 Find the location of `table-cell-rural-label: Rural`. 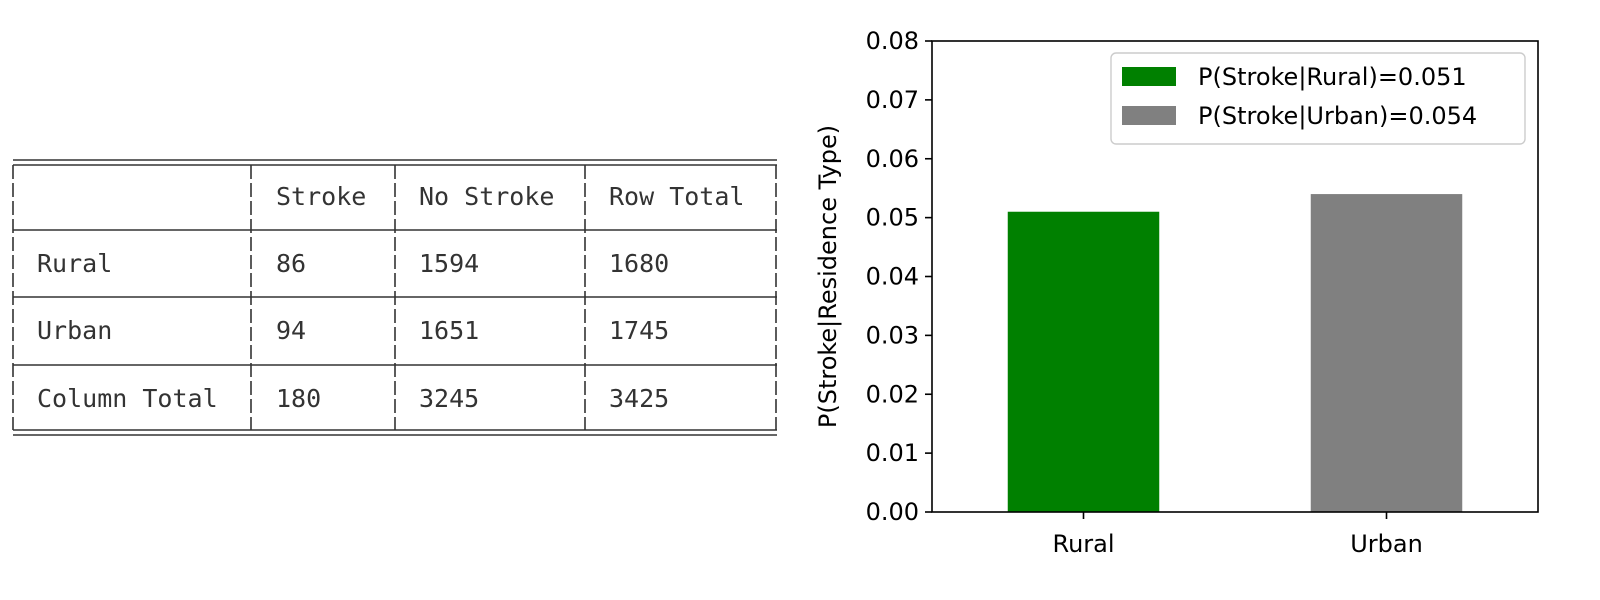

table-cell-rural-label: Rural is located at coordinates (74, 263).